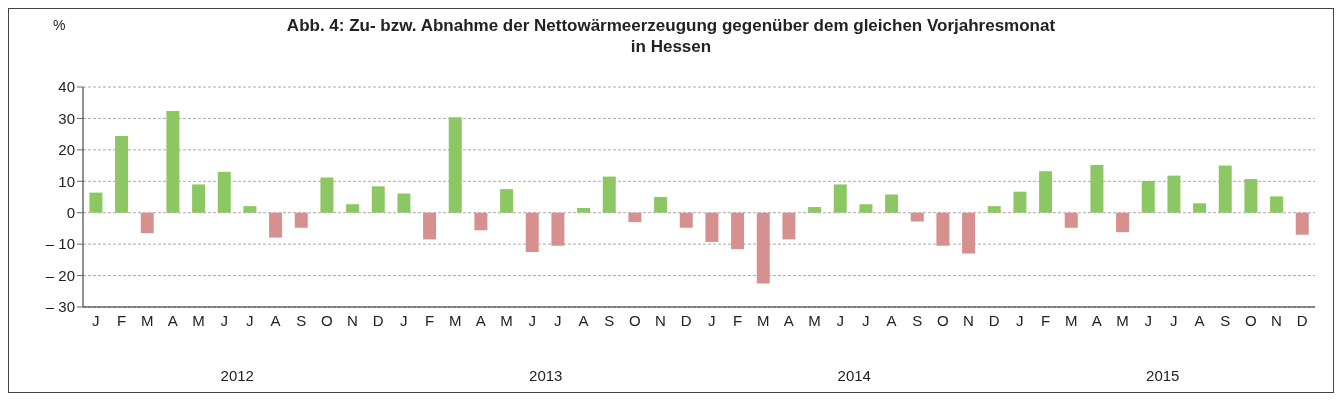 This screenshot has width=1344, height=401. What do you see at coordinates (66, 118) in the screenshot?
I see `y-tick-label: 30` at bounding box center [66, 118].